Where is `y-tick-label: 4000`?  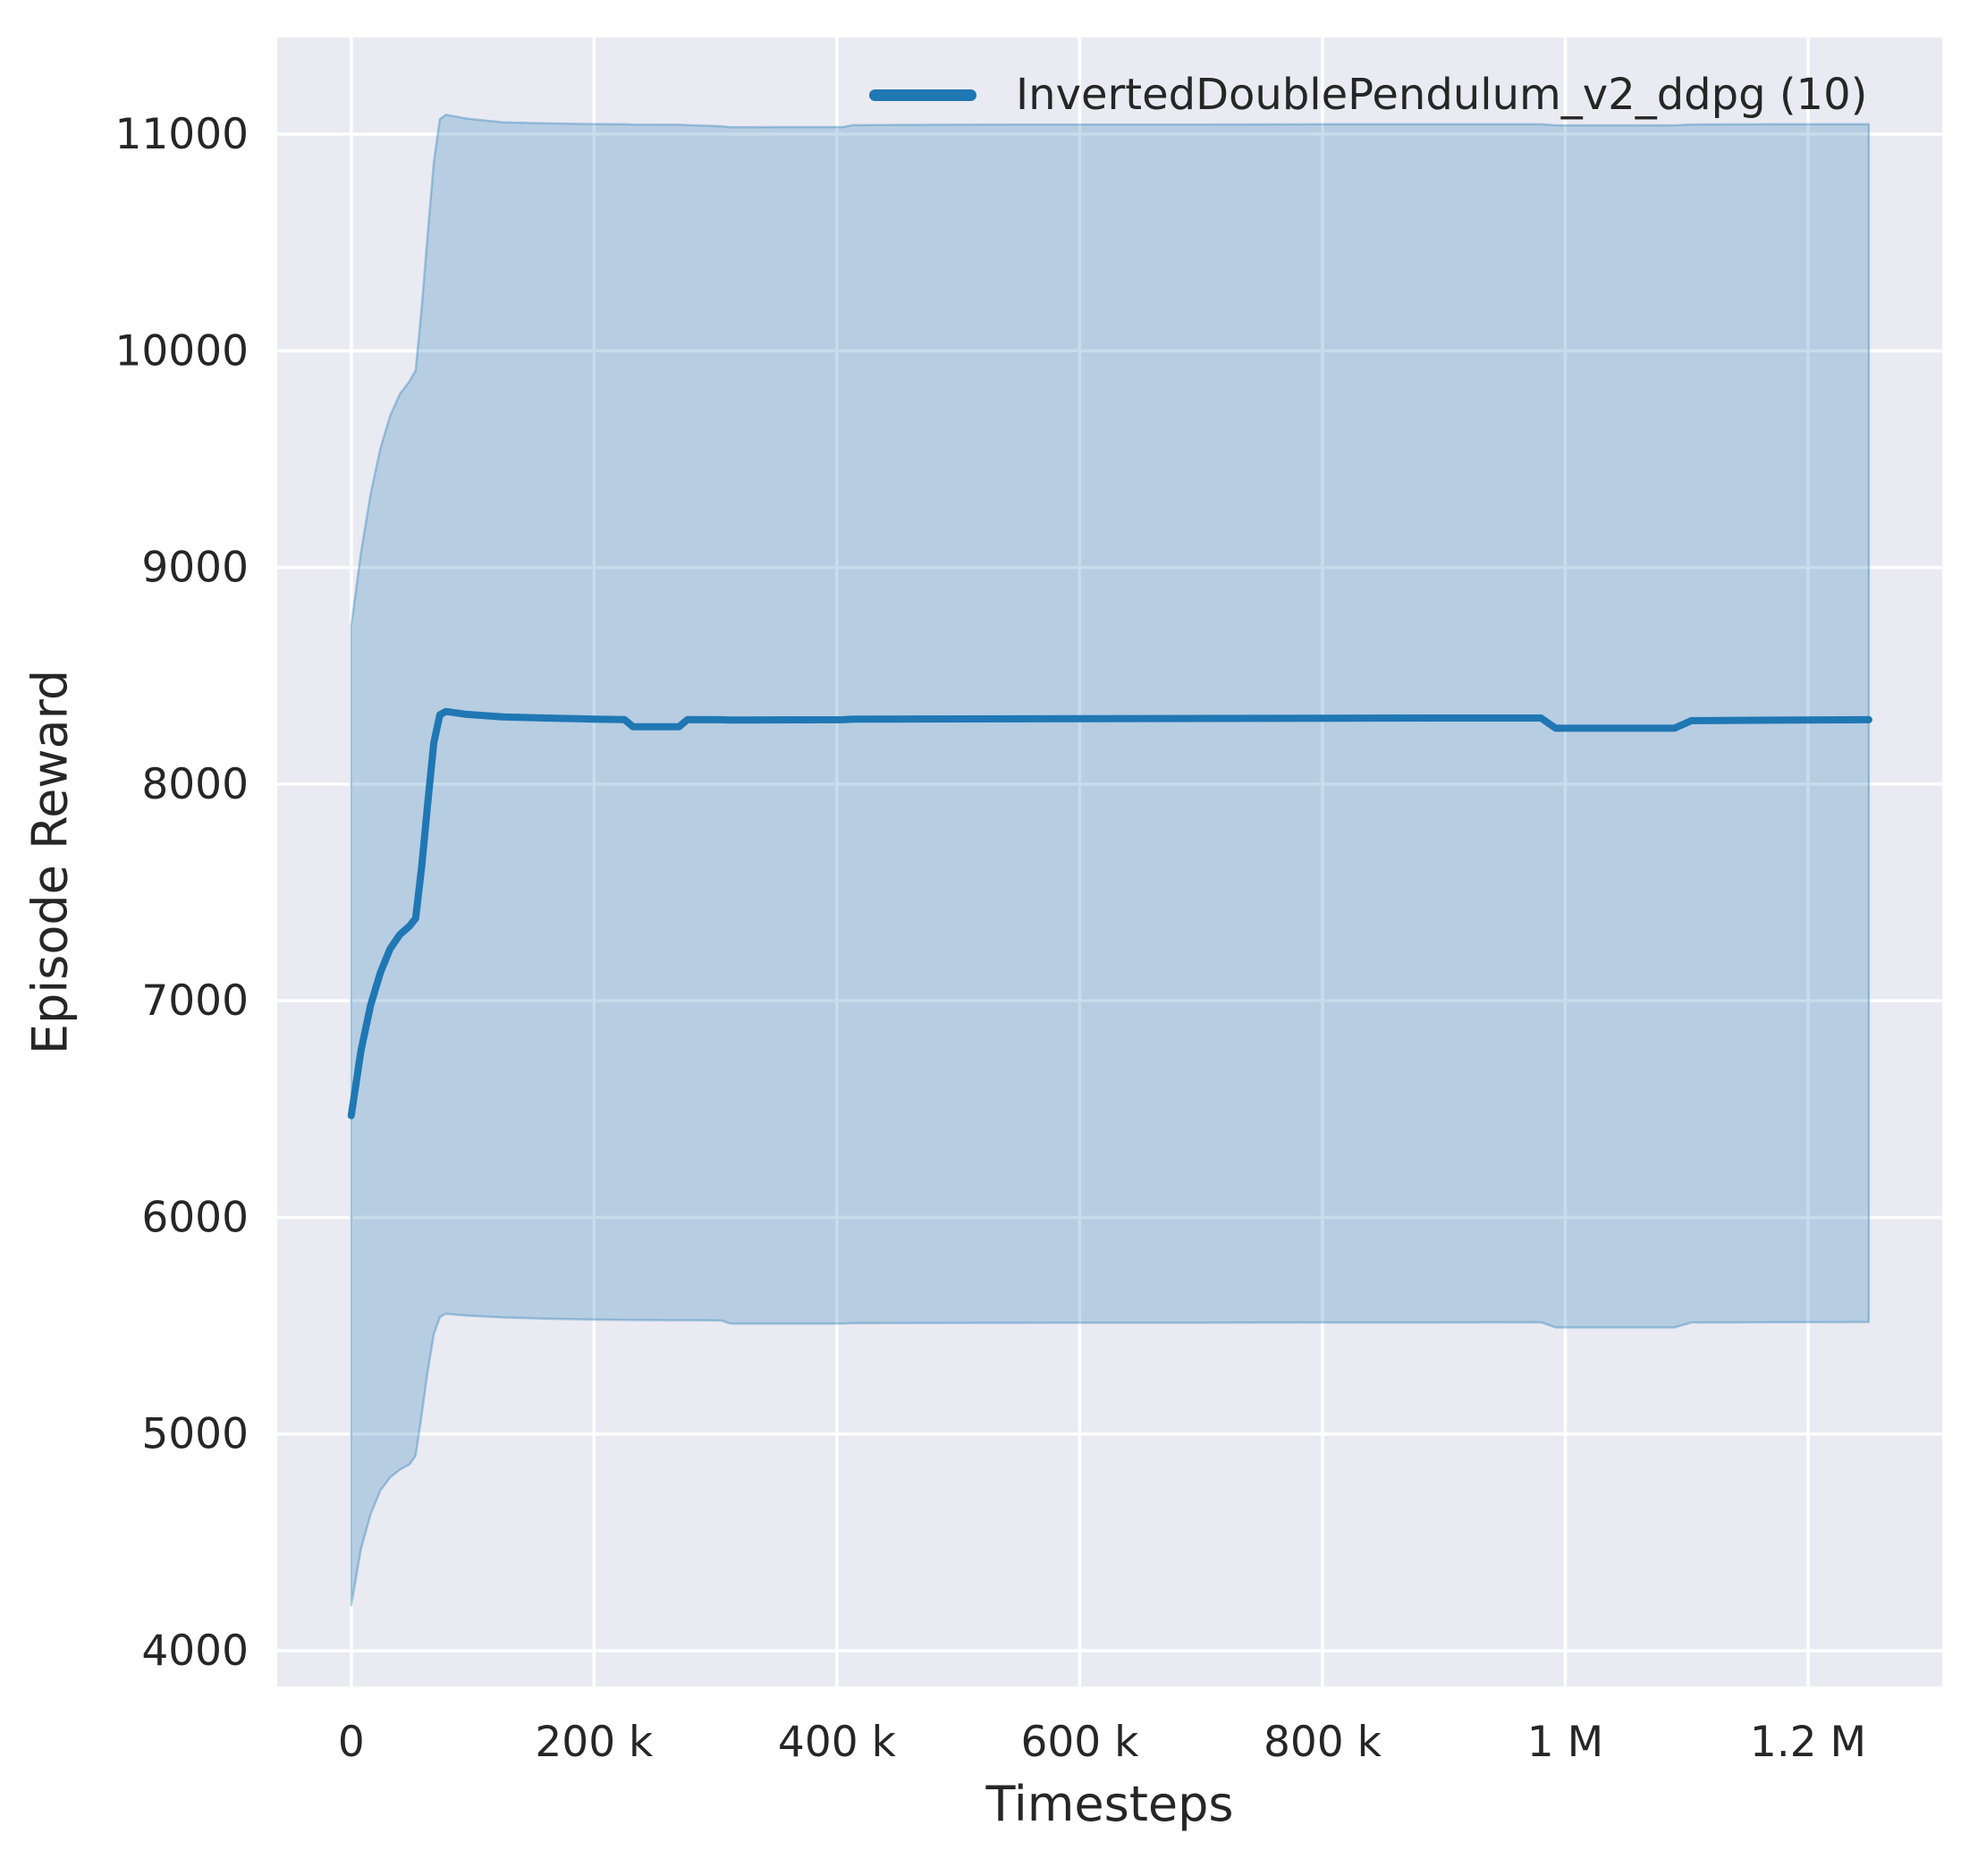
y-tick-label: 4000 is located at coordinates (195, 1652).